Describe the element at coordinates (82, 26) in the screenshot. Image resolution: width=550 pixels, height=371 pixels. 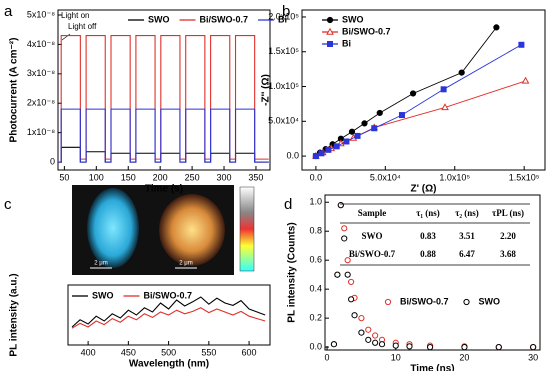
I see `annotation: Light off` at that location.